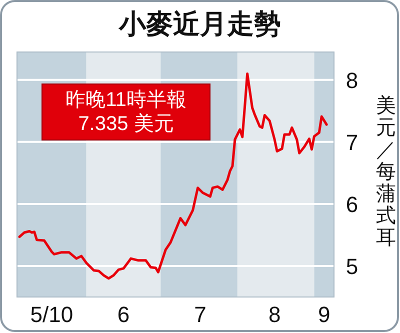  What do you see at coordinates (126, 112) in the screenshot?
I see `annotation: 昨晚11時半報 7.335 美元` at bounding box center [126, 112].